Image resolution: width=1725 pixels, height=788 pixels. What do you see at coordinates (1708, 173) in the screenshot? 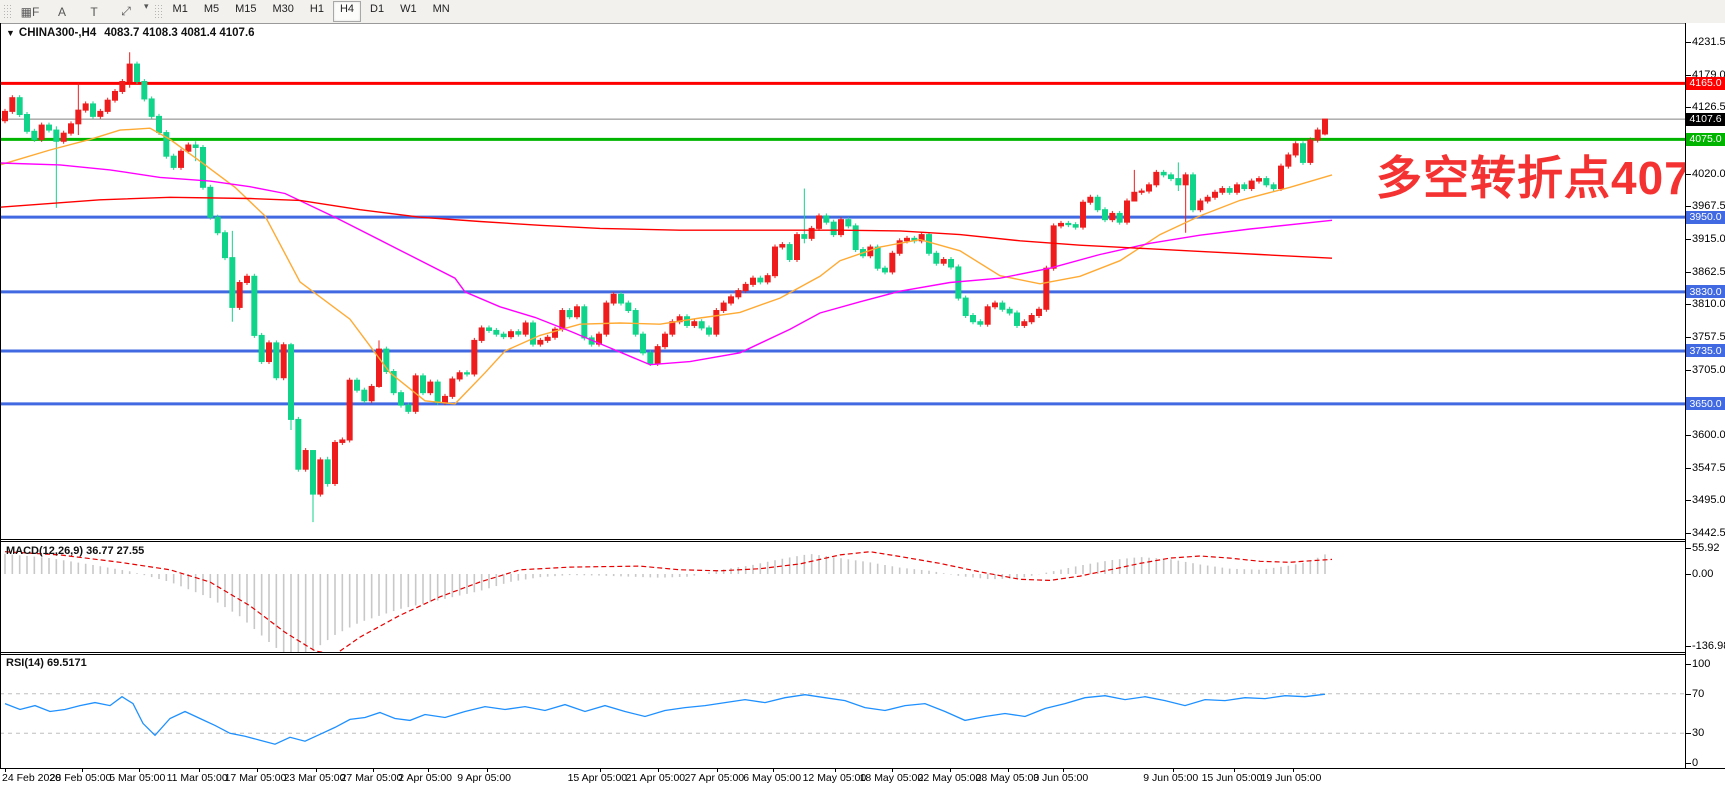
I see `price-tick-4020.0: 4020.0` at bounding box center [1708, 173].